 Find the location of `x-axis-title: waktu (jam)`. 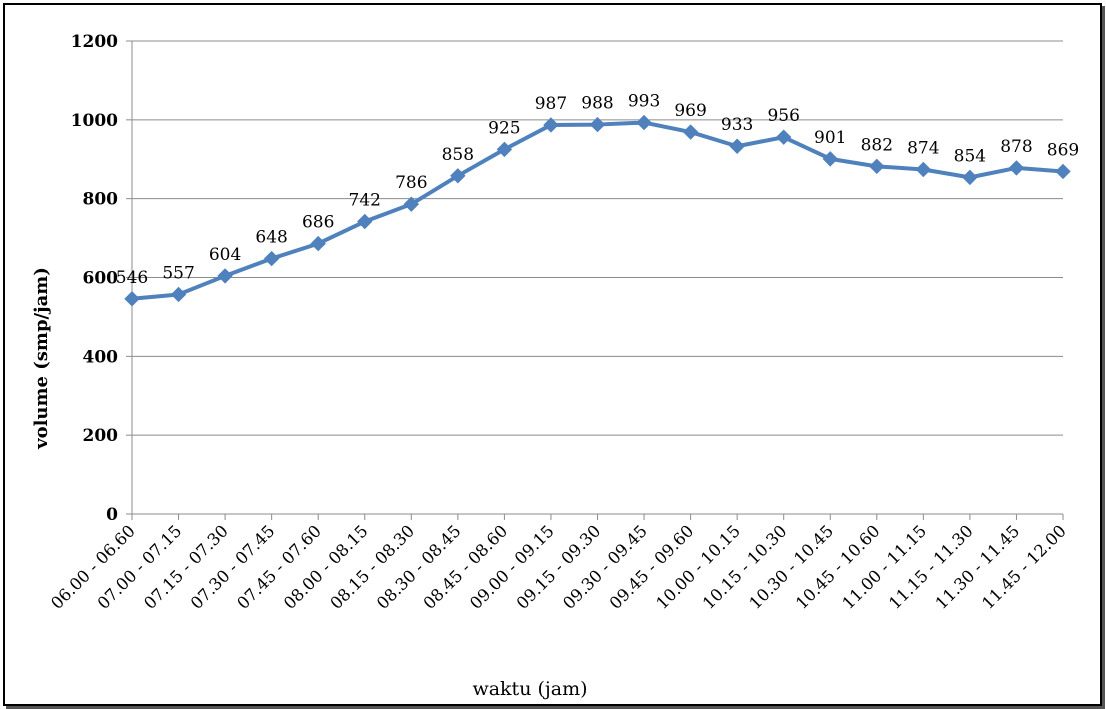

x-axis-title: waktu (jam) is located at coordinates (529, 689).